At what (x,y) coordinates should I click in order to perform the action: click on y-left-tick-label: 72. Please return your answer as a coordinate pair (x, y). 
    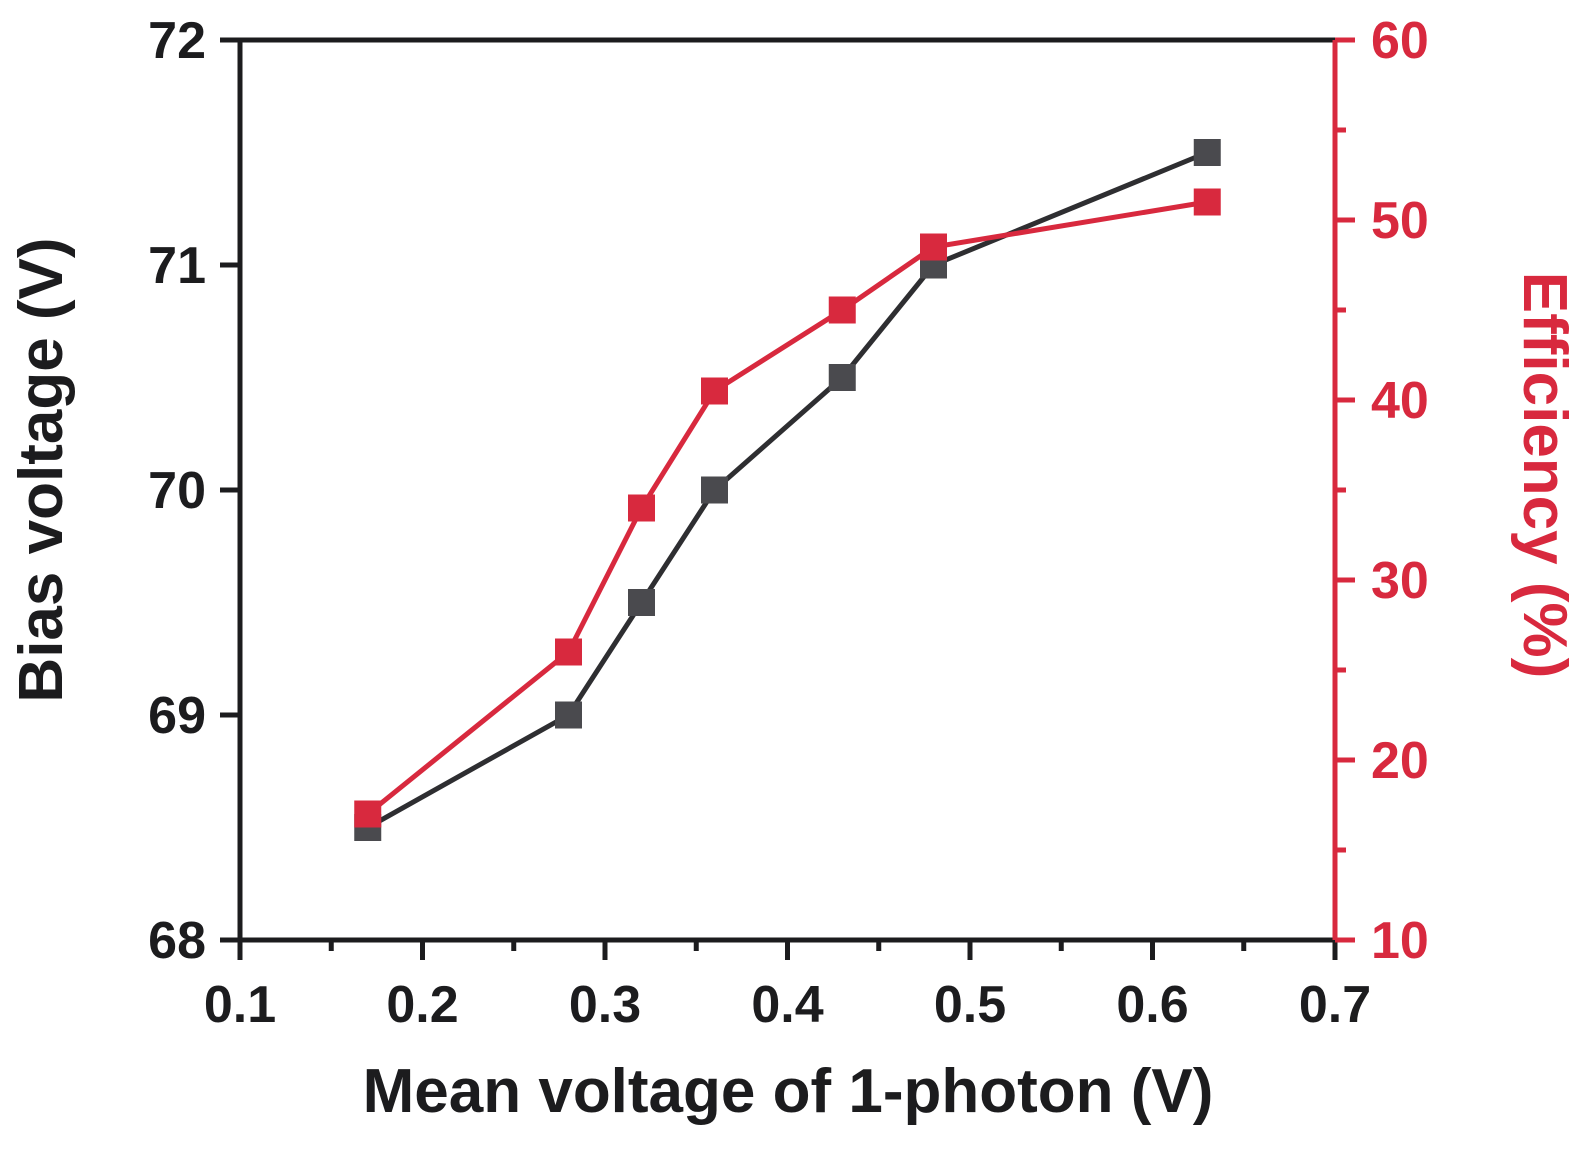
    Looking at the image, I should click on (177, 41).